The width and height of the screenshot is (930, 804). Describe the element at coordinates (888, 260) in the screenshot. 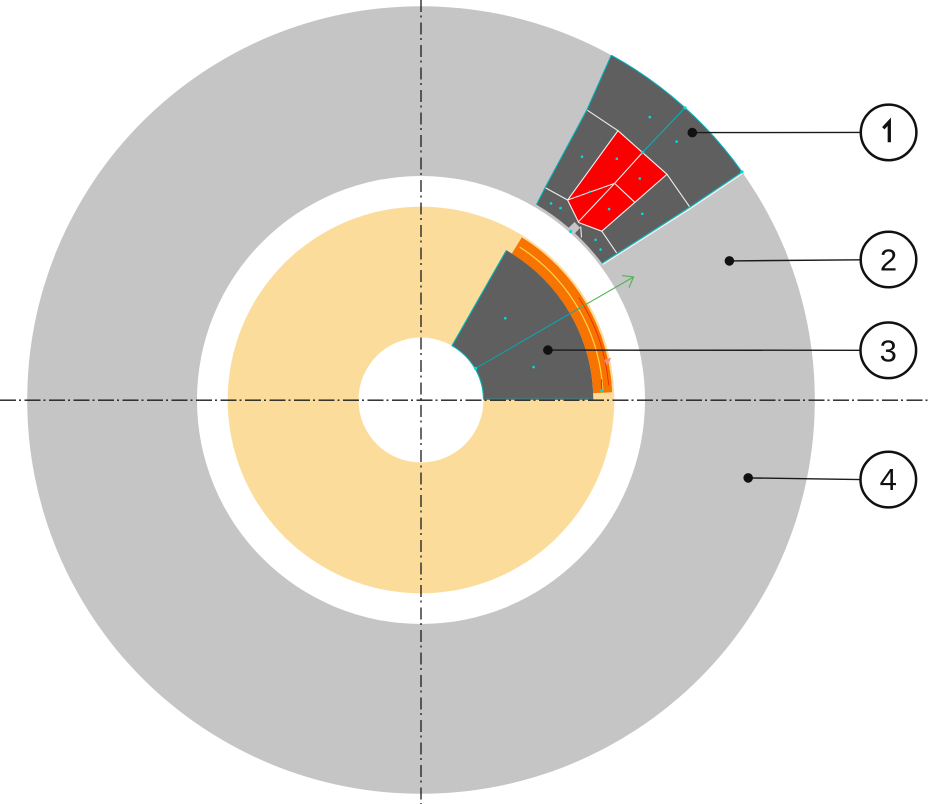

I see `svg-text: 2` at that location.